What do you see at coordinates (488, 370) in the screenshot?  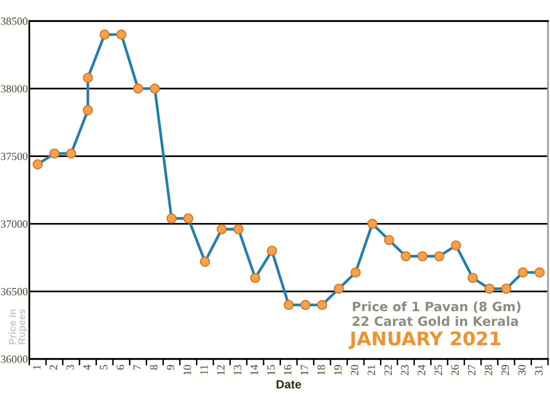 I see `x-tick-label: 28` at bounding box center [488, 370].